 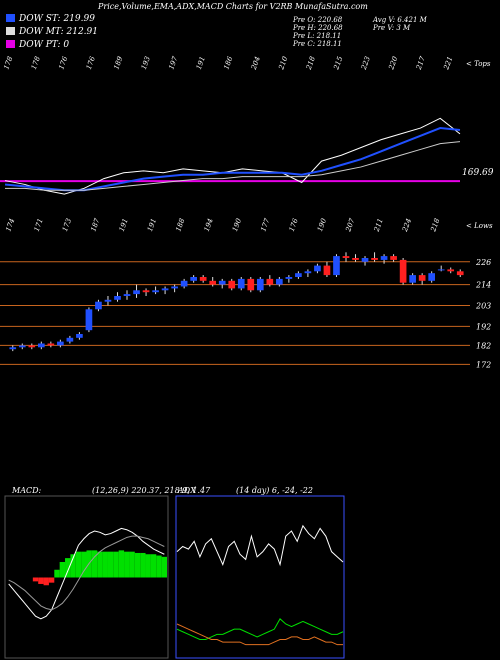 What do you see at coordinates (26, 490) in the screenshot?
I see `macd-title: MACD:` at bounding box center [26, 490].